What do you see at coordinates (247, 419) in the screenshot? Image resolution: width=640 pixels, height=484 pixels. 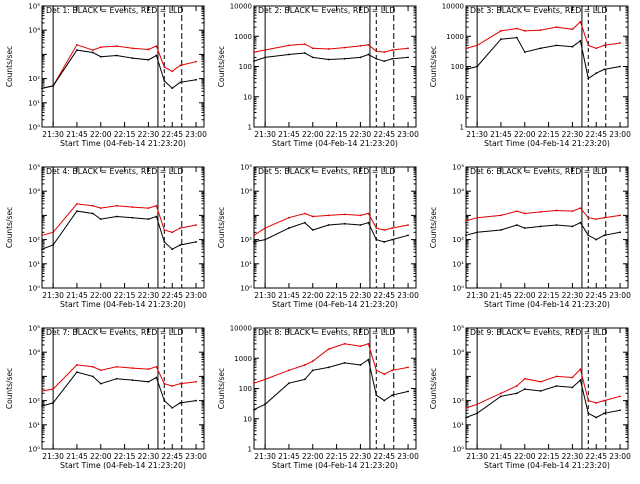 I see `y-tick-label: 10` at bounding box center [247, 419].